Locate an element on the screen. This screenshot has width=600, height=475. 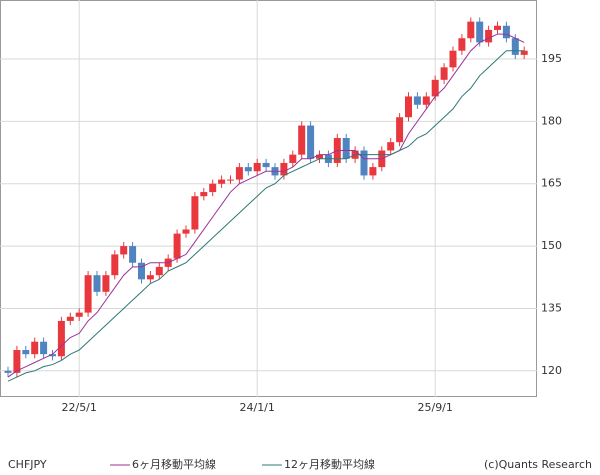
legend-label: 12ヶ月移動平均線 is located at coordinates (329, 464).